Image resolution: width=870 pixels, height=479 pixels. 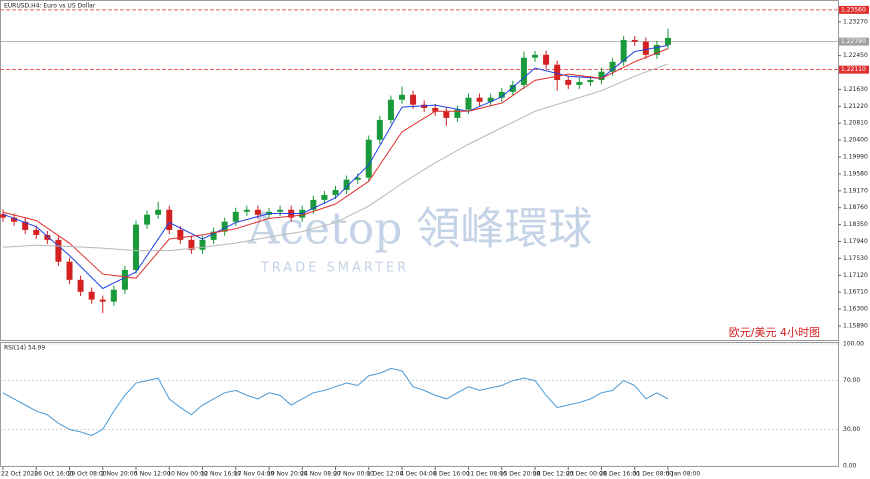 I want to click on y-tick-label: 1.17530, so click(x=855, y=258).